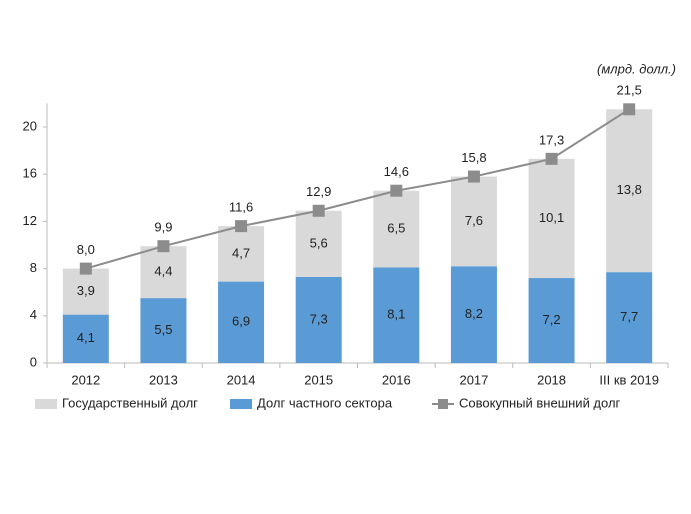 This screenshot has height=514, width=691. I want to click on data-label: 7,3, so click(319, 318).